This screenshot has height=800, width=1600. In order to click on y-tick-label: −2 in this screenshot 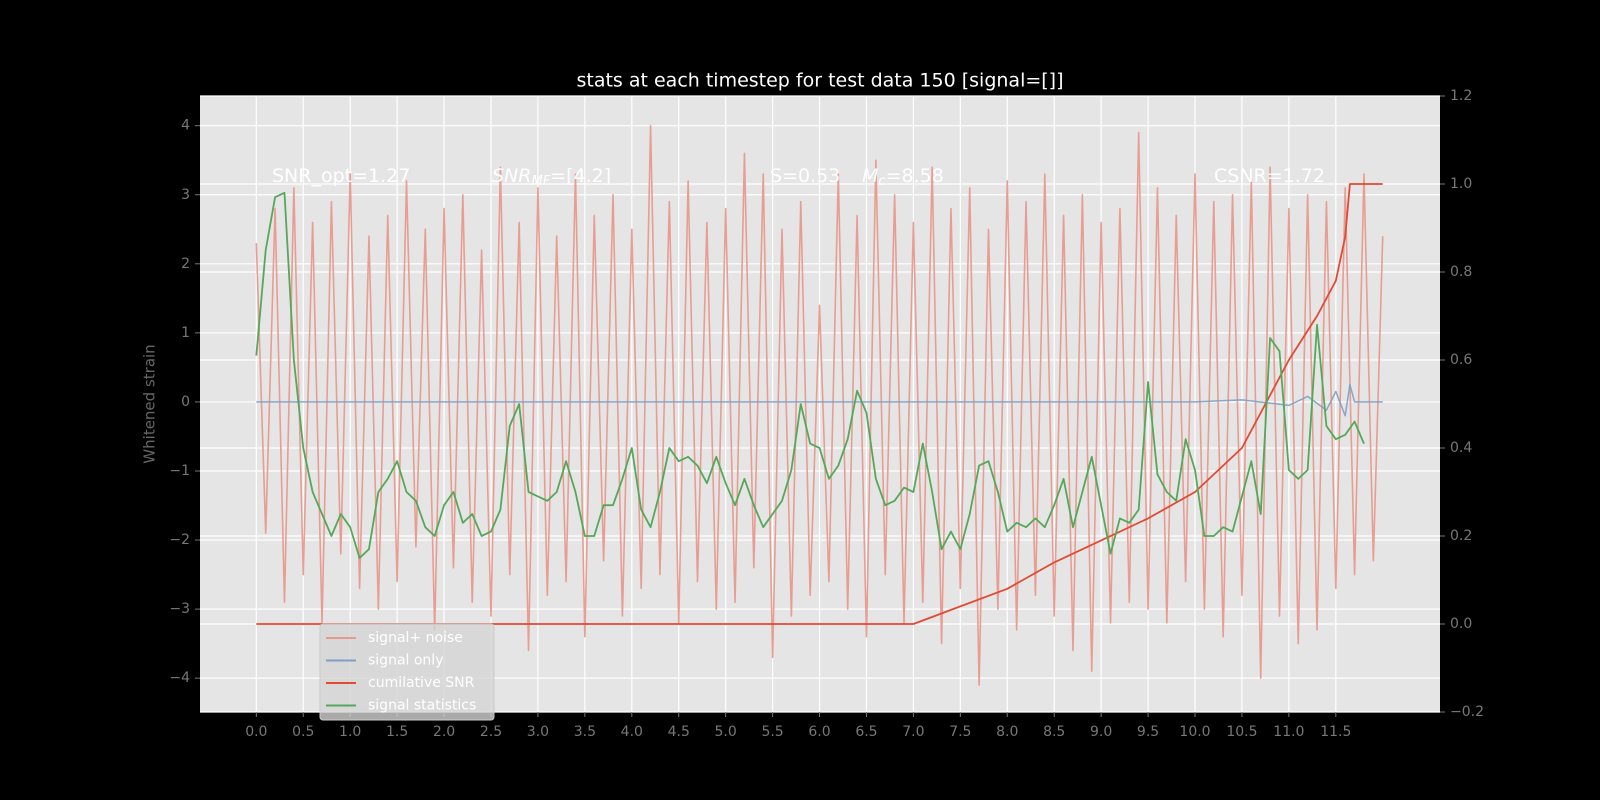, I will do `click(179, 540)`.